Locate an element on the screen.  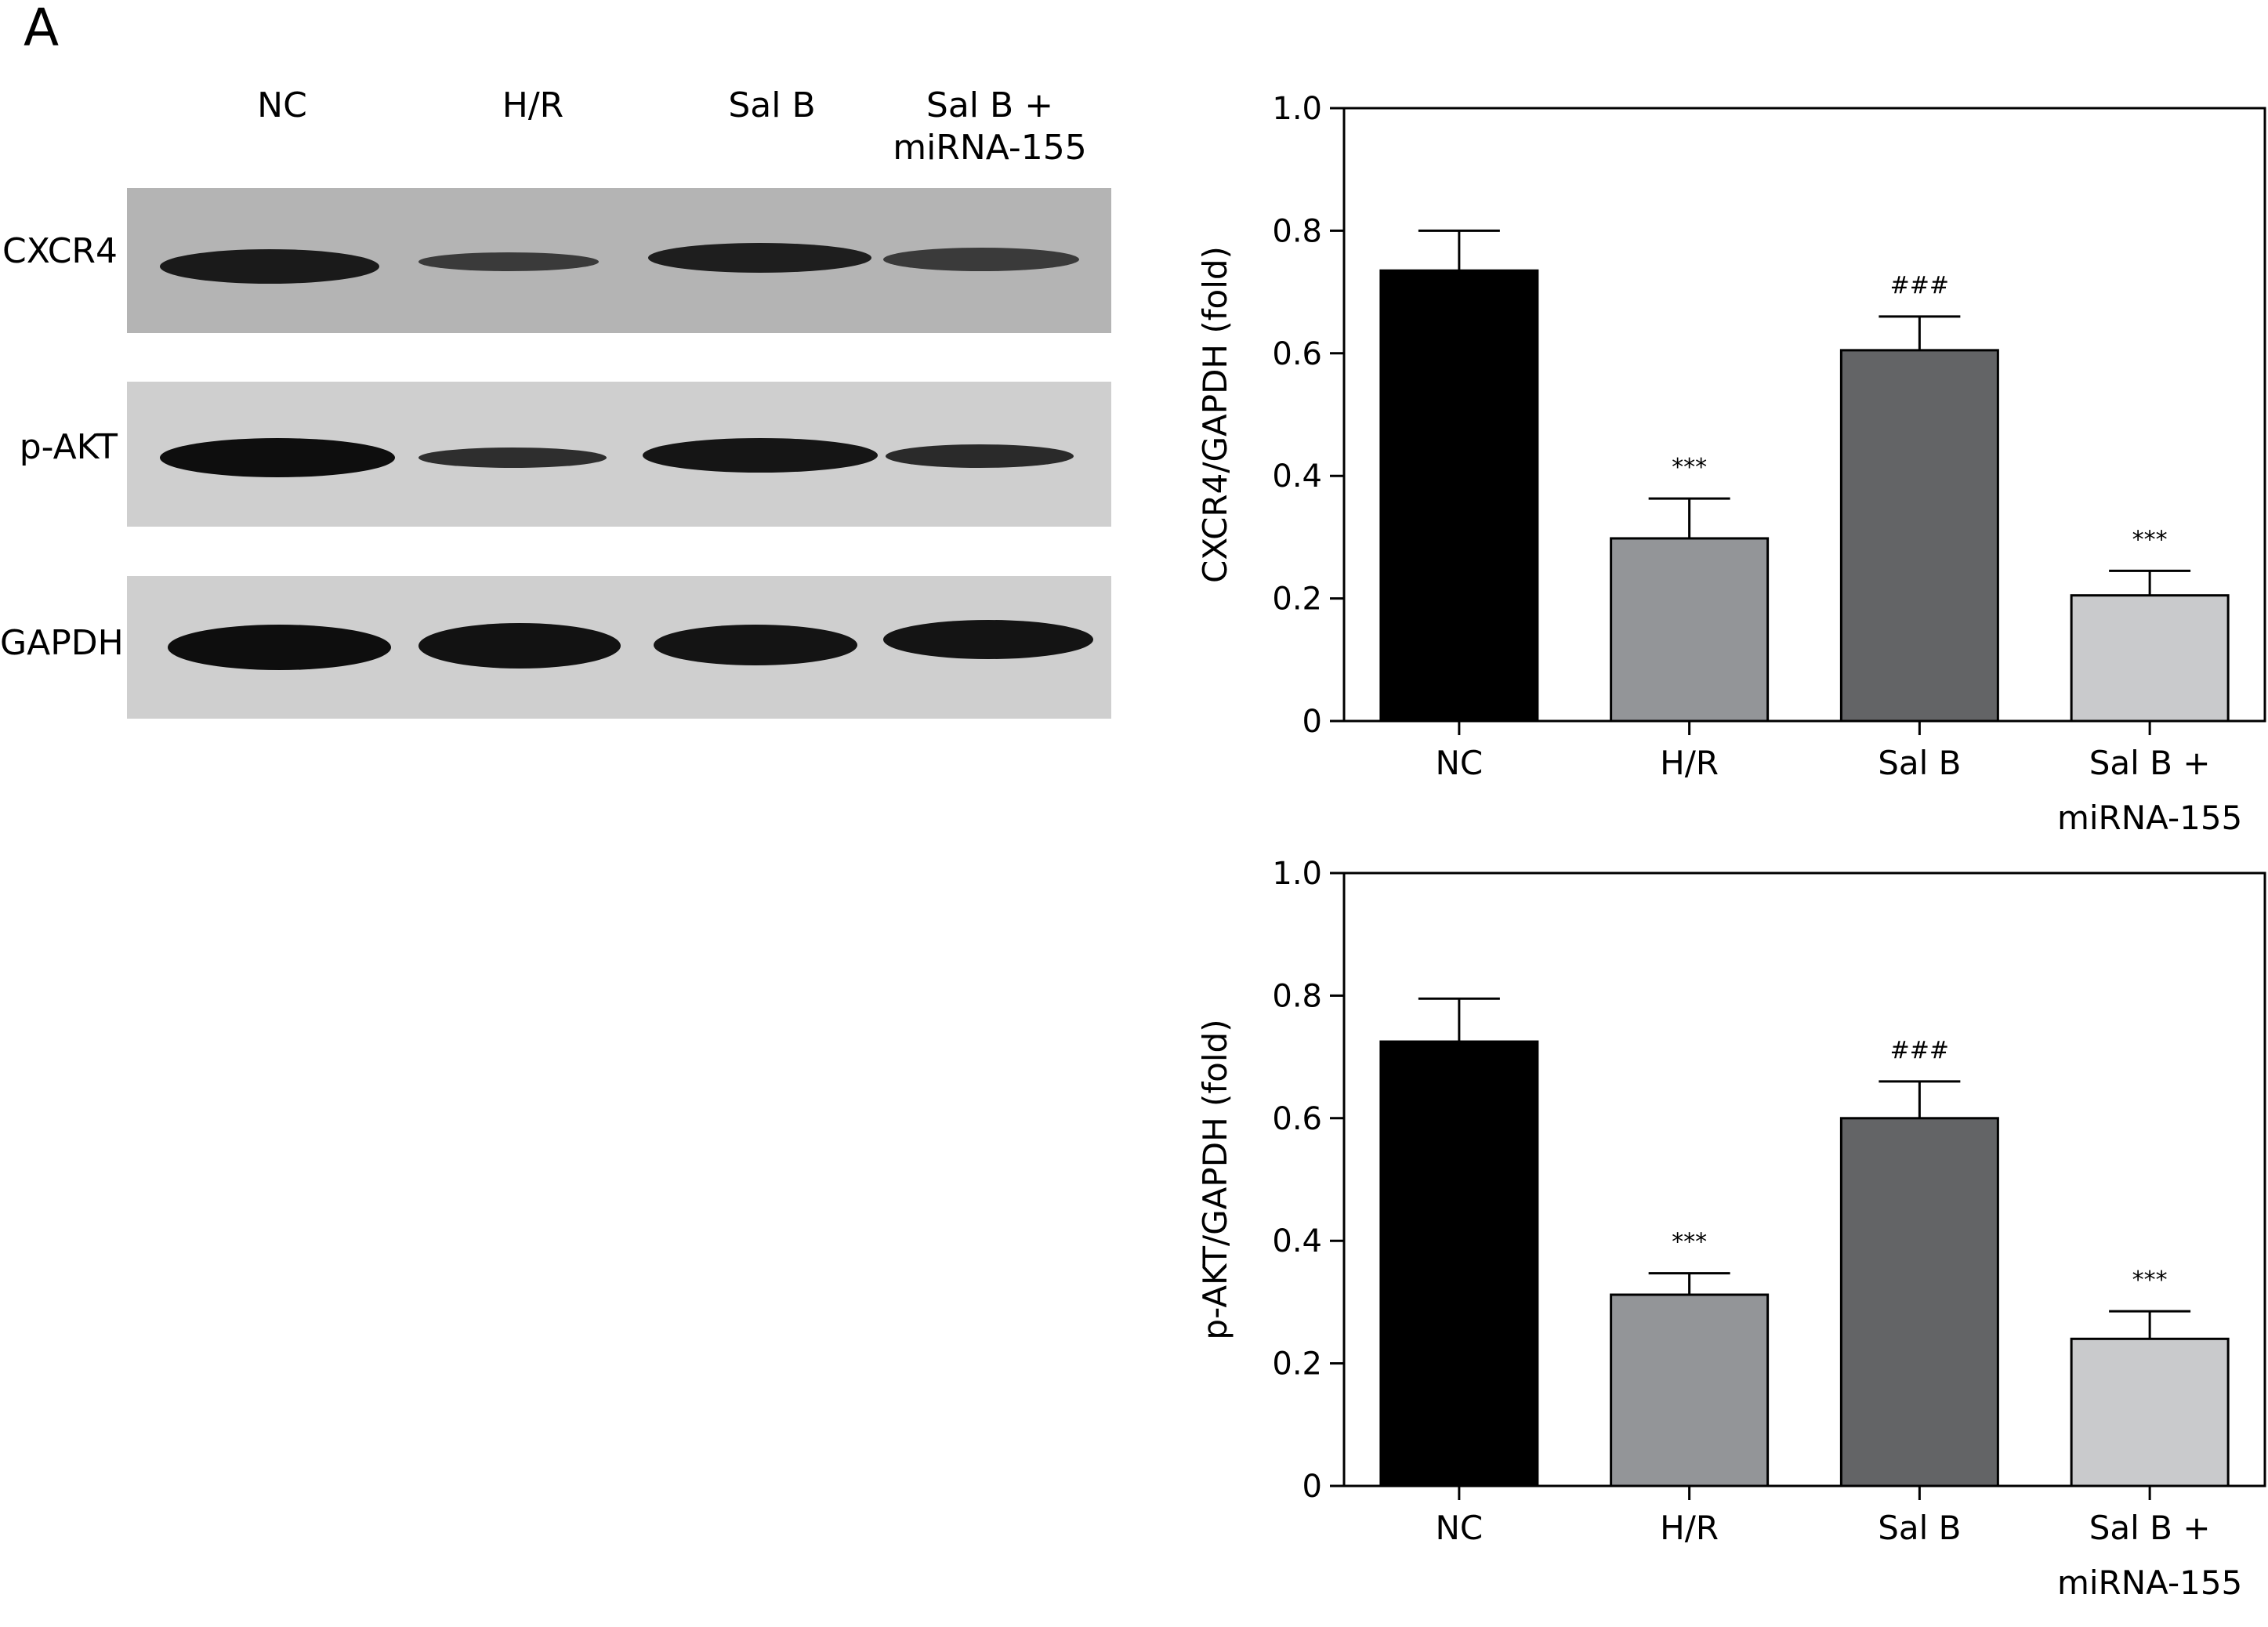
lane-header-nc: NC is located at coordinates (282, 105).